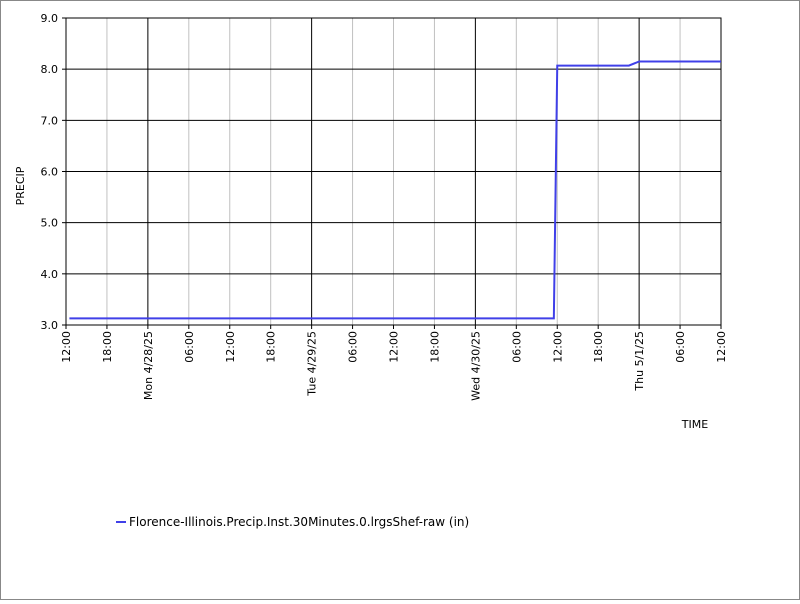 The image size is (800, 604). What do you see at coordinates (148, 365) in the screenshot?
I see `x-tick-label: Mon 4/28/25` at bounding box center [148, 365].